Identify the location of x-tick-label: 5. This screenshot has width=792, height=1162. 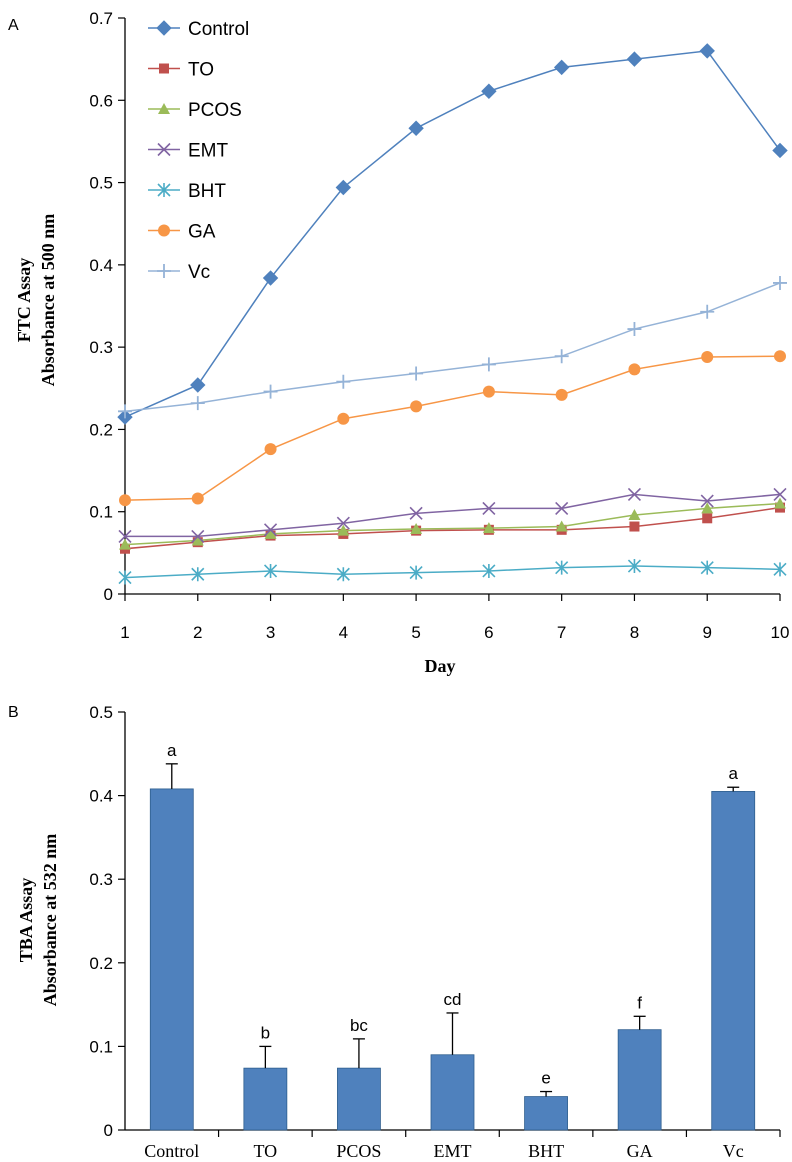
(415, 632).